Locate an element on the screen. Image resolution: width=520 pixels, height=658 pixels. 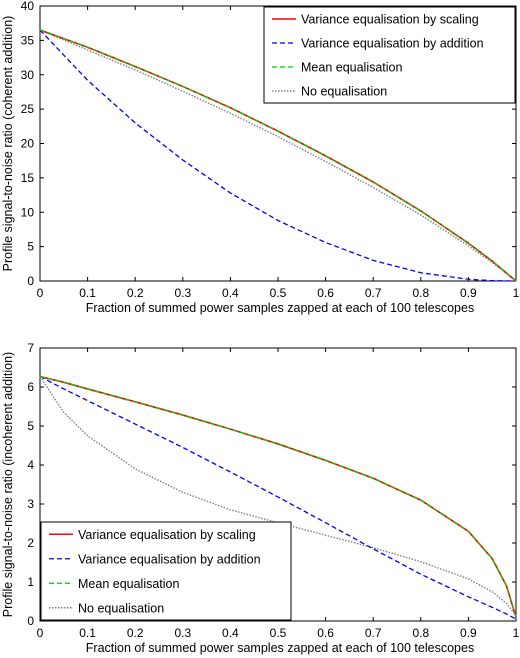
y-tick-label: 30 is located at coordinates (28, 75).